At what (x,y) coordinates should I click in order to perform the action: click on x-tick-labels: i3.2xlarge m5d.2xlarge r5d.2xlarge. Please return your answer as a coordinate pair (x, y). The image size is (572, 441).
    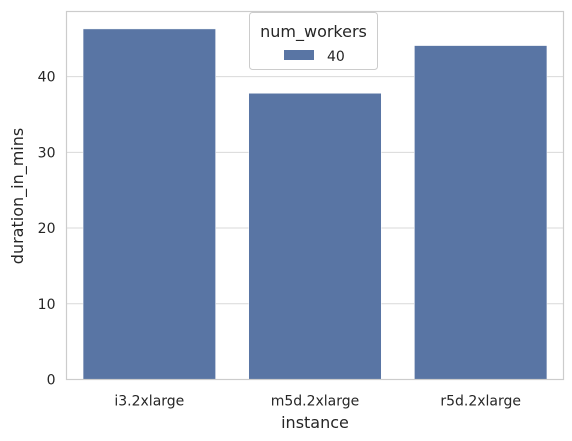
    Looking at the image, I should click on (317, 402).